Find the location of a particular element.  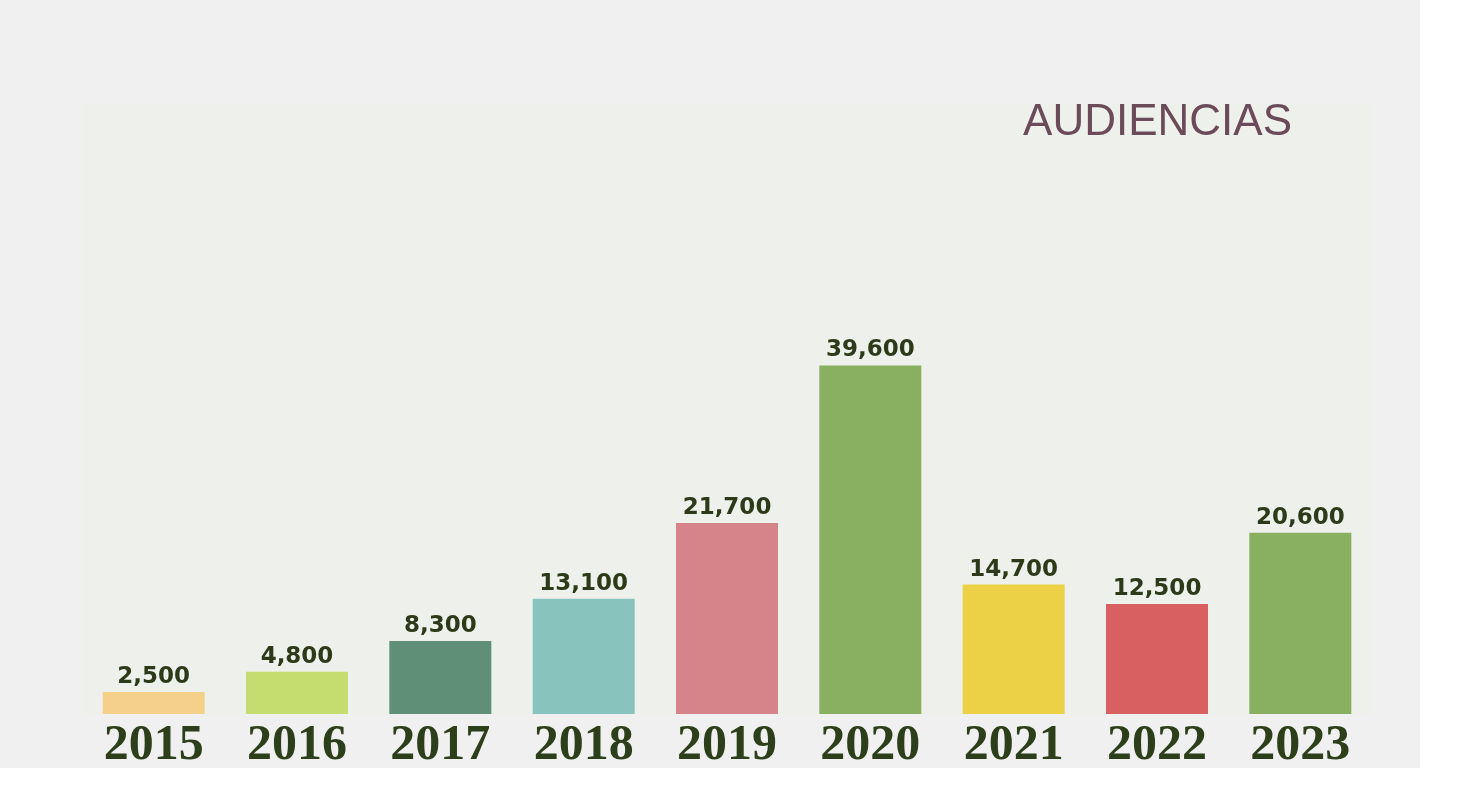

data-label: 8,300 is located at coordinates (440, 623).